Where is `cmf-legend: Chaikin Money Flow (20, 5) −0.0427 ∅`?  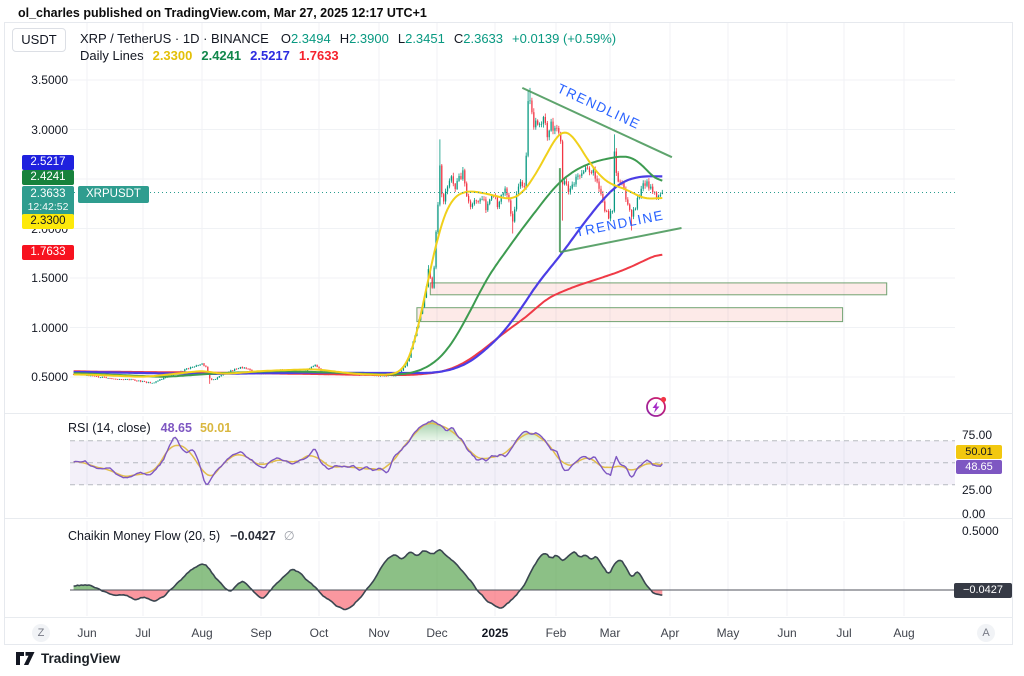 cmf-legend: Chaikin Money Flow (20, 5) −0.0427 ∅ is located at coordinates (181, 536).